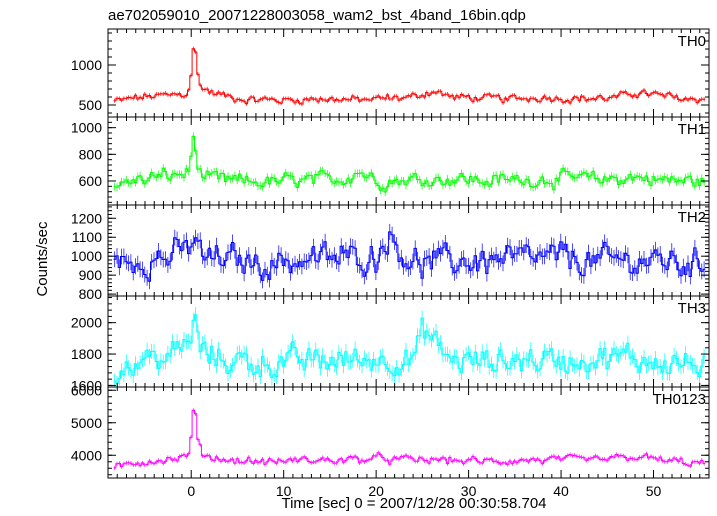 The height and width of the screenshot is (516, 717). What do you see at coordinates (86, 354) in the screenshot?
I see `y-tick-label: 1800` at bounding box center [86, 354].